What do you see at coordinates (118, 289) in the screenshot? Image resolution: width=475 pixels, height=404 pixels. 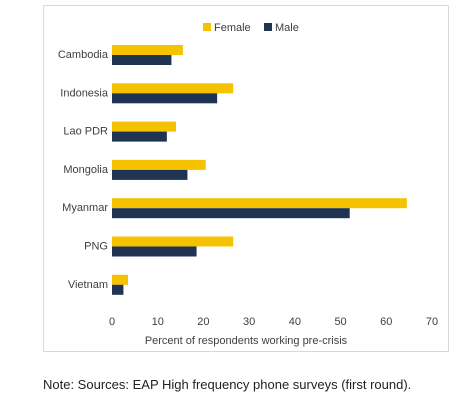 I see `bar-male-vietnam` at bounding box center [118, 289].